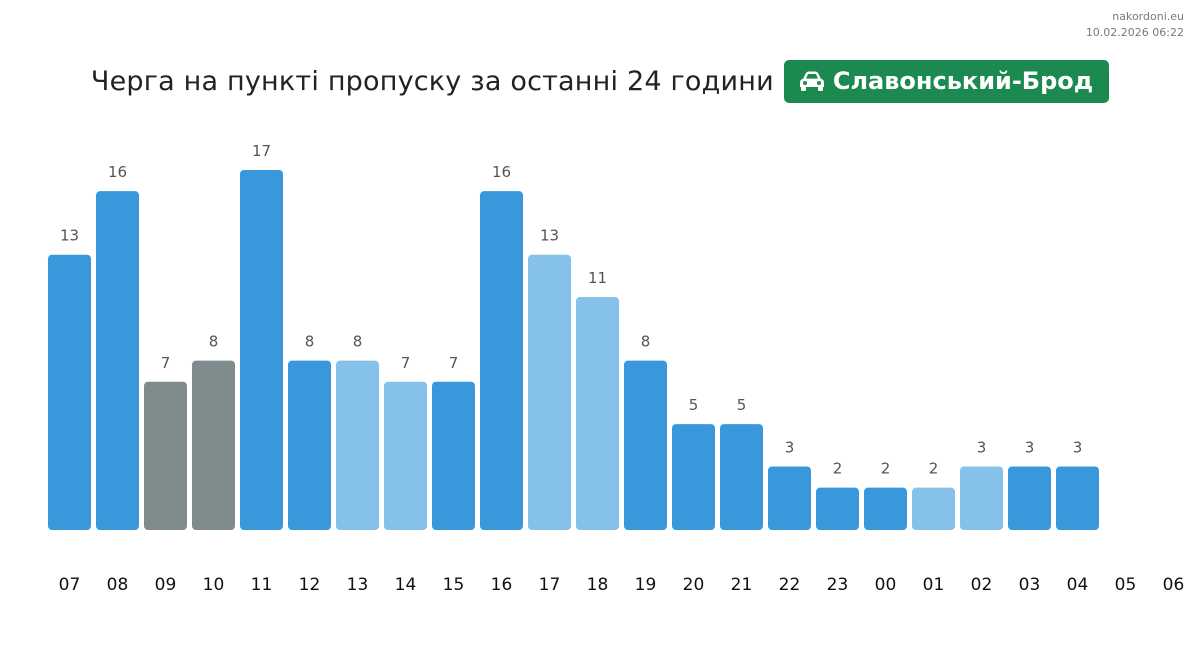  I want to click on x-tick-label: 17, so click(550, 585).